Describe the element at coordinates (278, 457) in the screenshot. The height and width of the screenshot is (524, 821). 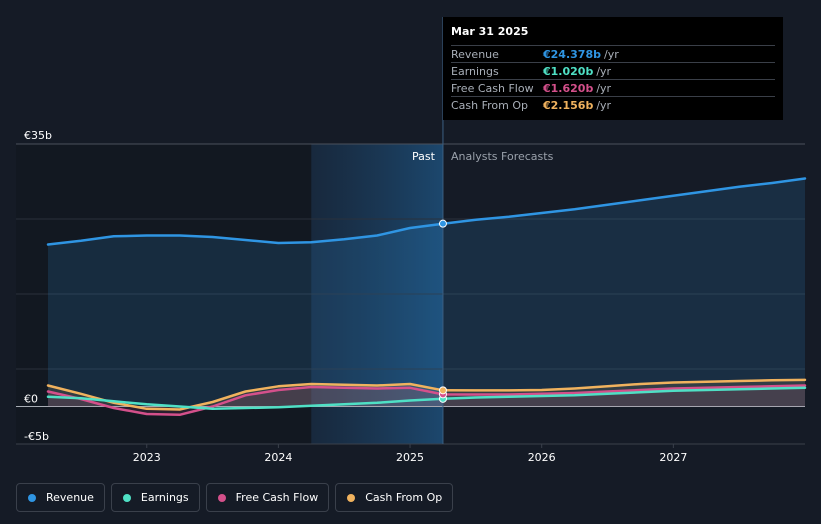
I see `x-tick-label: 2024` at that location.